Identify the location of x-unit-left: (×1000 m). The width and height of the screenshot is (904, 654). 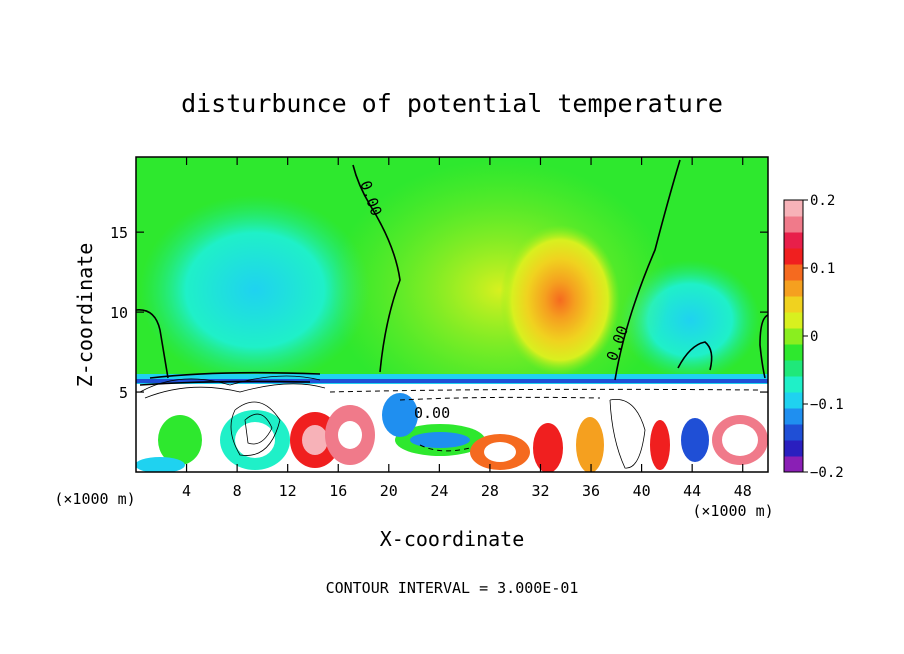
(94, 499).